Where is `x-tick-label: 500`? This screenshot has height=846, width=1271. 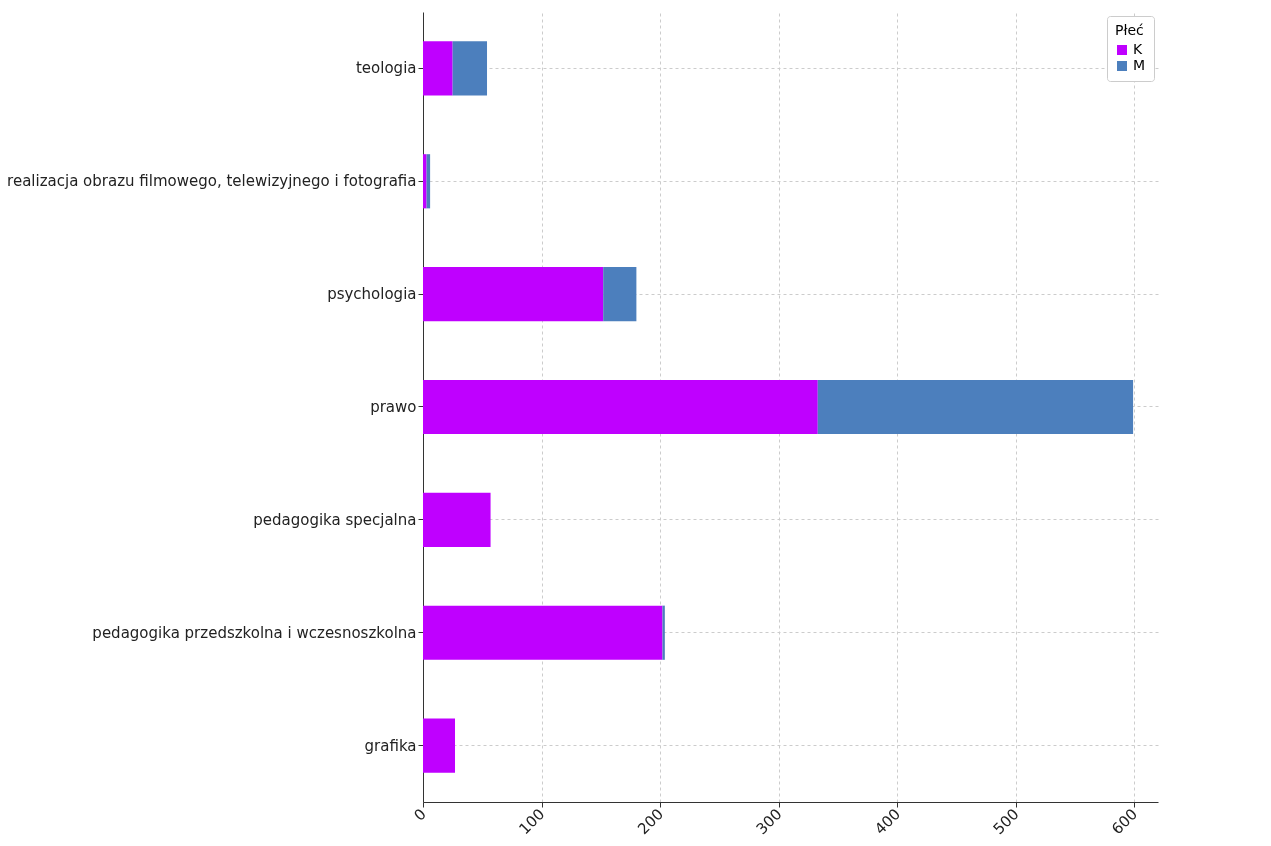
x-tick-label: 500 is located at coordinates (1006, 822).